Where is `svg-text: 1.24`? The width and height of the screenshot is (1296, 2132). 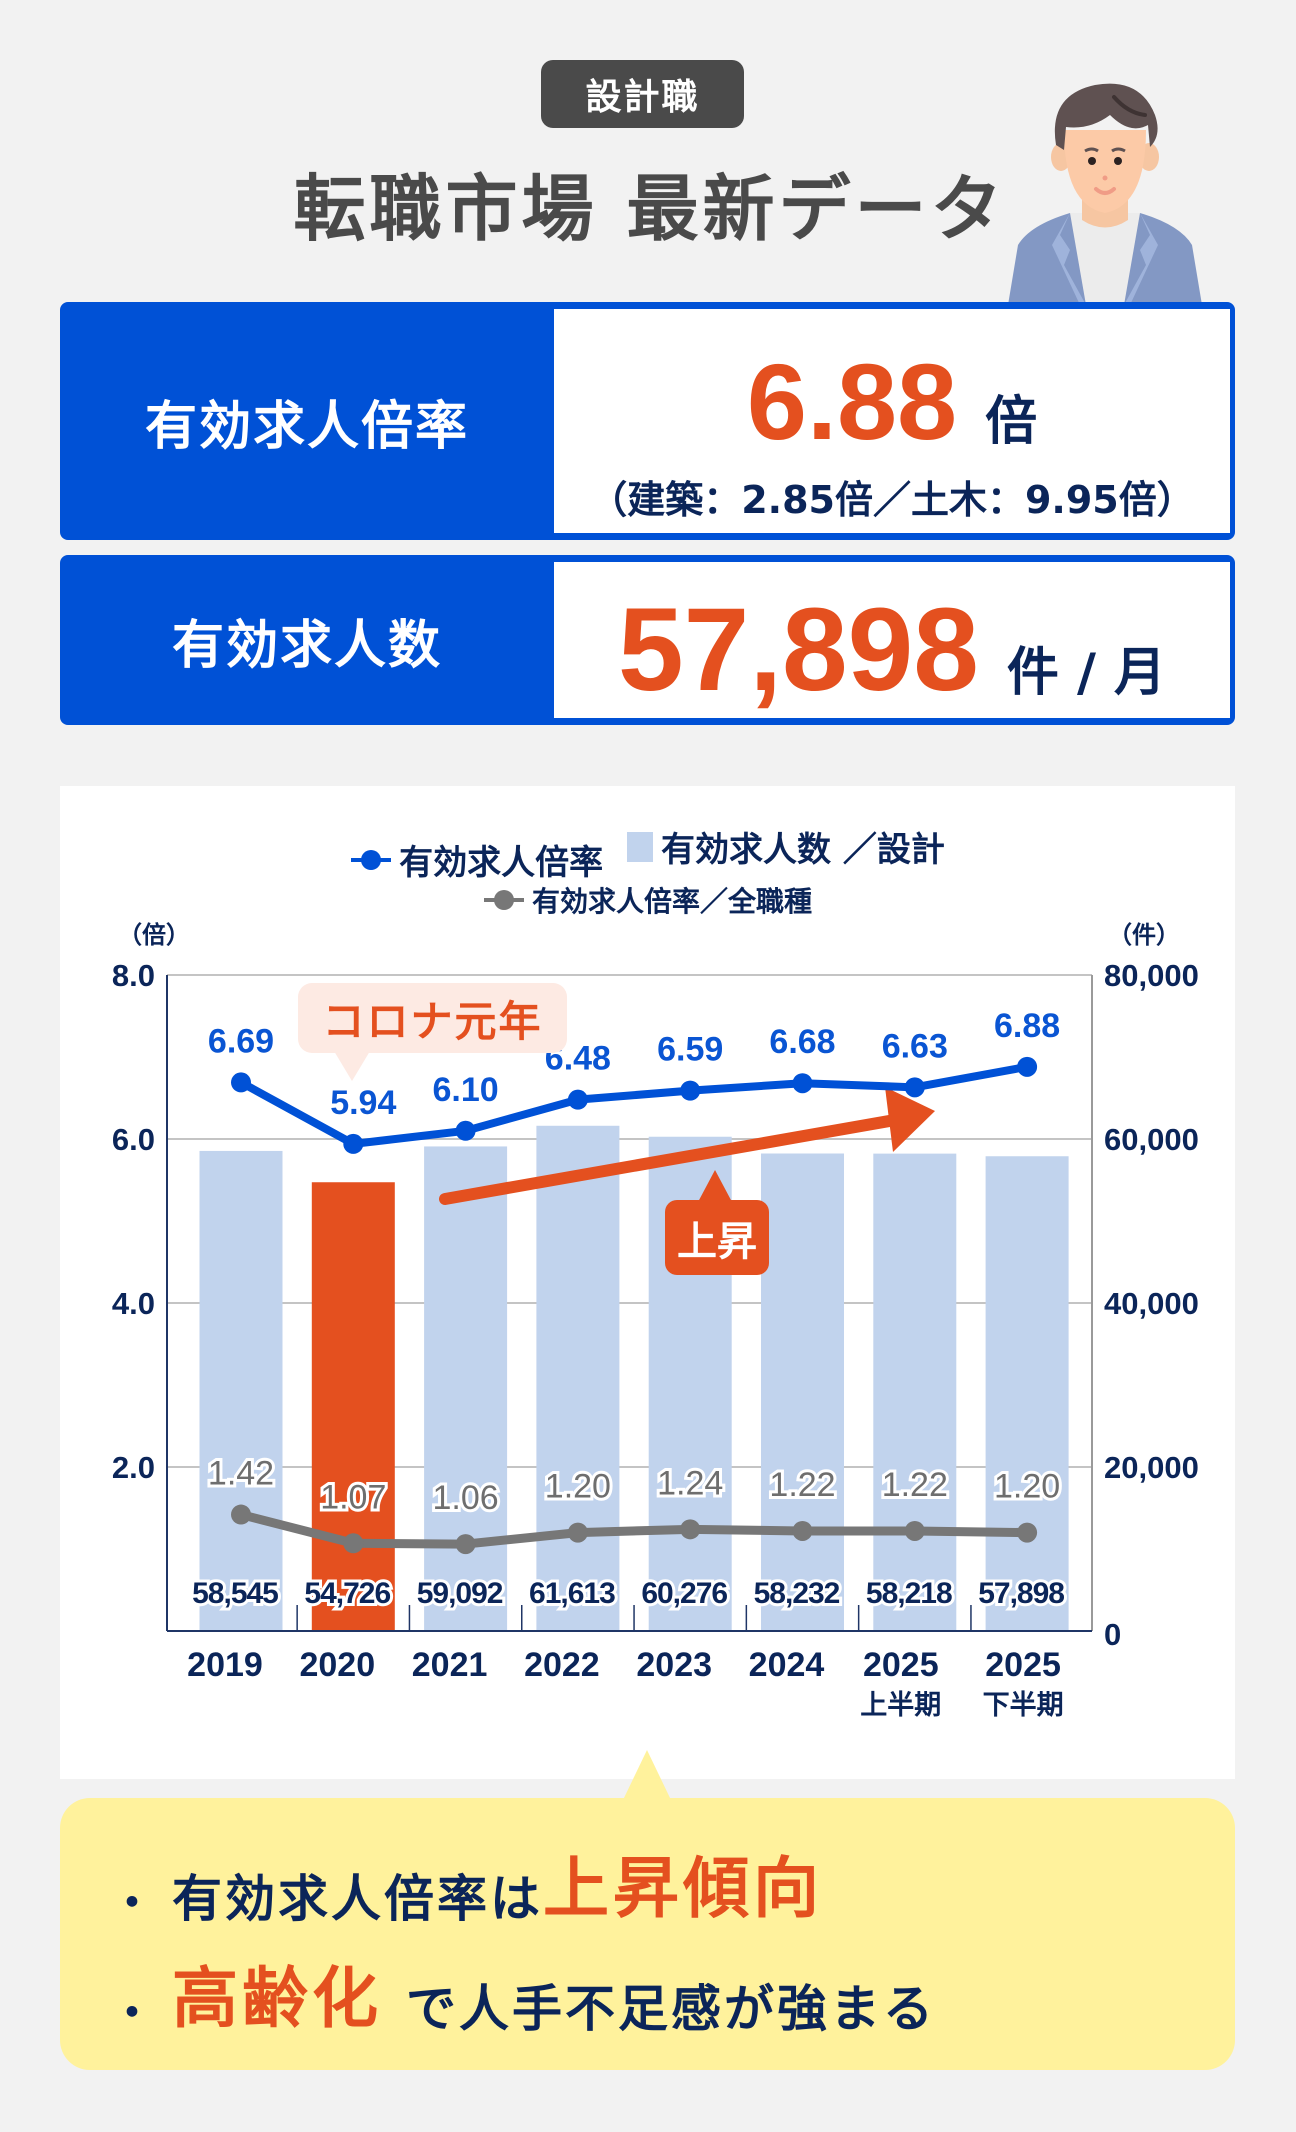 svg-text: 1.24 is located at coordinates (690, 1483).